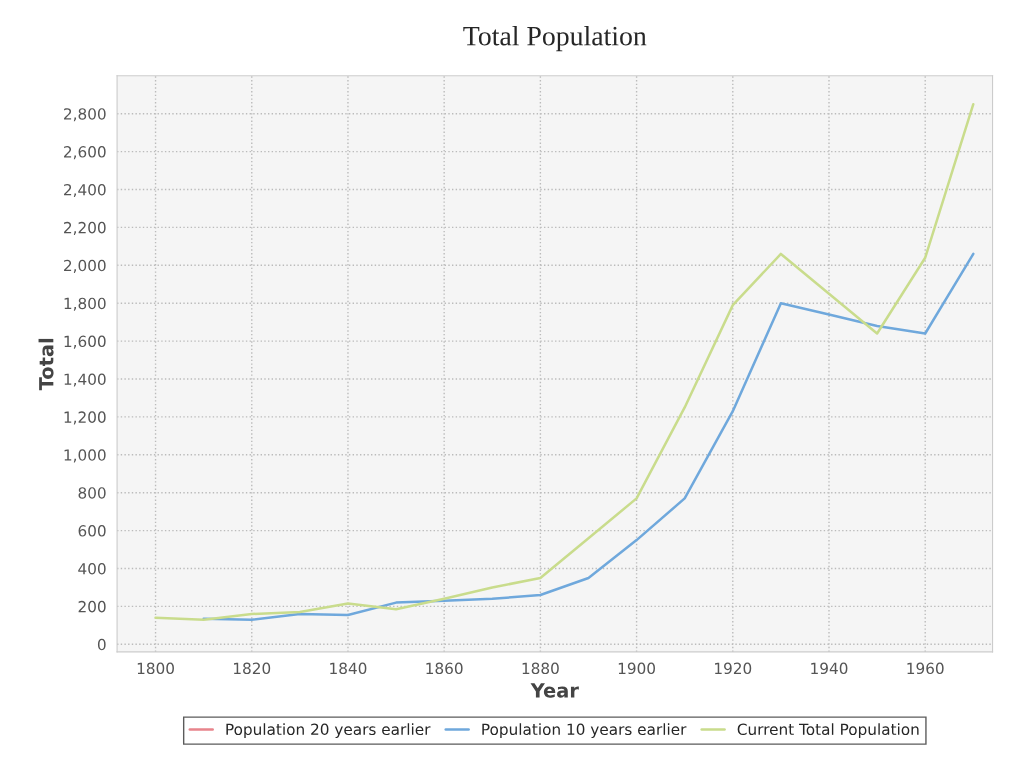 The image size is (1018, 758). I want to click on x-tick-label: 1900, so click(637, 668).